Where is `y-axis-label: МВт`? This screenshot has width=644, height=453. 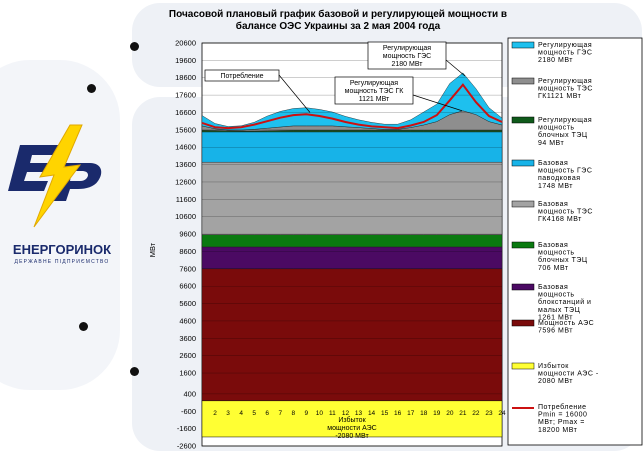
y-axis-label: МВт is located at coordinates (152, 249).